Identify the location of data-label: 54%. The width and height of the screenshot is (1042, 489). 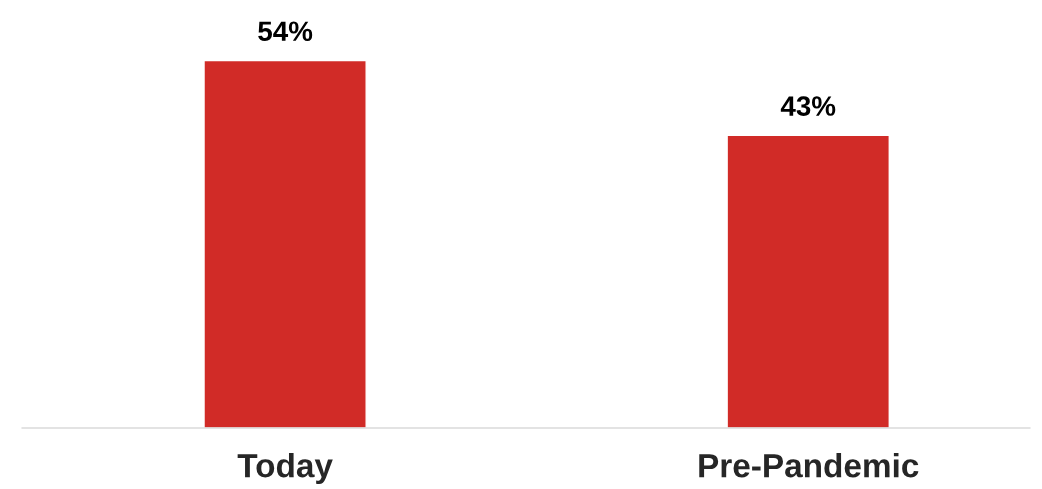
(285, 31).